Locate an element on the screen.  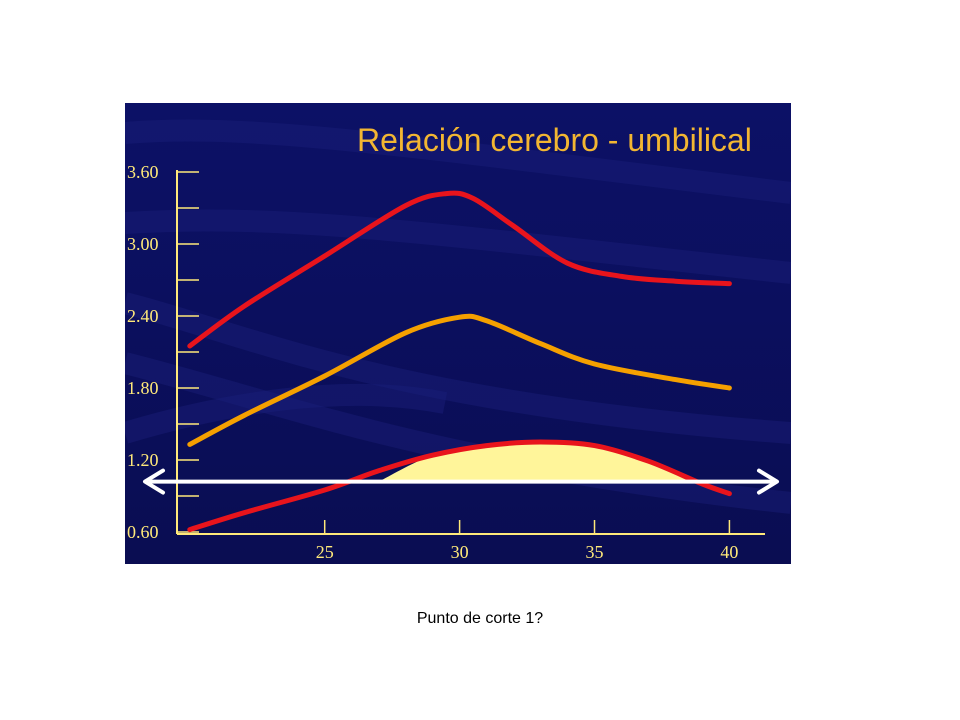
caption: Punto de corte 1? is located at coordinates (480, 618).